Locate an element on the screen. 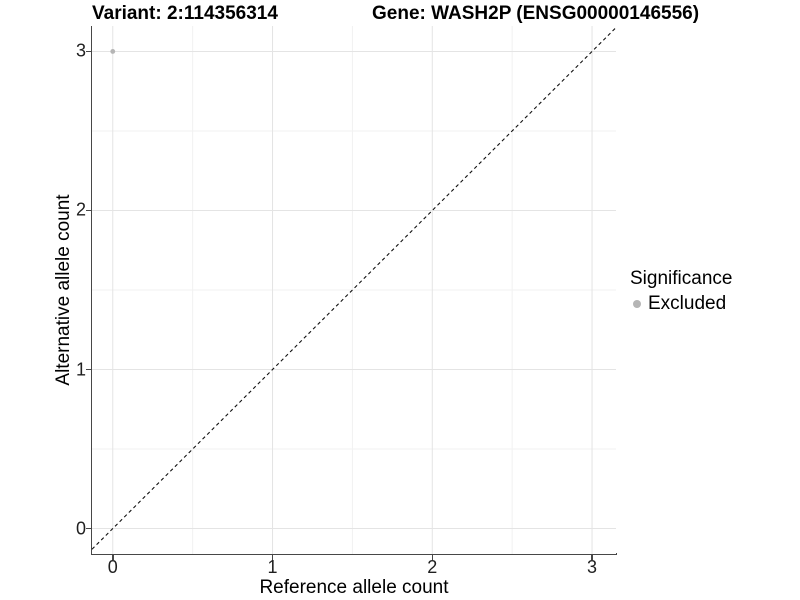 This screenshot has height=600, width=800. y-axis-title: Alternative allele count is located at coordinates (63, 290).